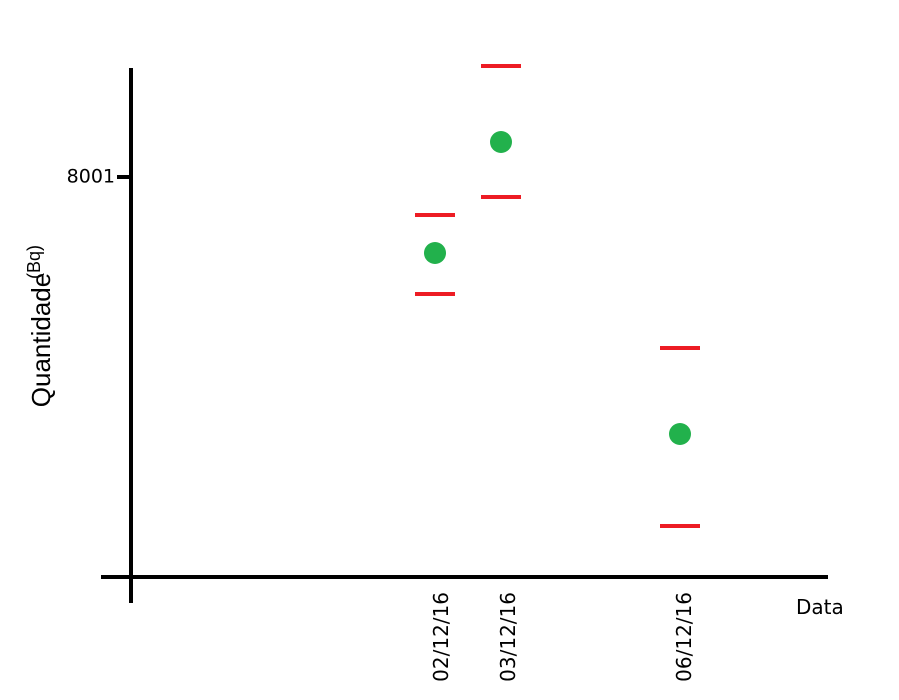 Image resolution: width=899 pixels, height=700 pixels. What do you see at coordinates (684, 637) in the screenshot?
I see `x-tick-label: 06/12/16` at bounding box center [684, 637].